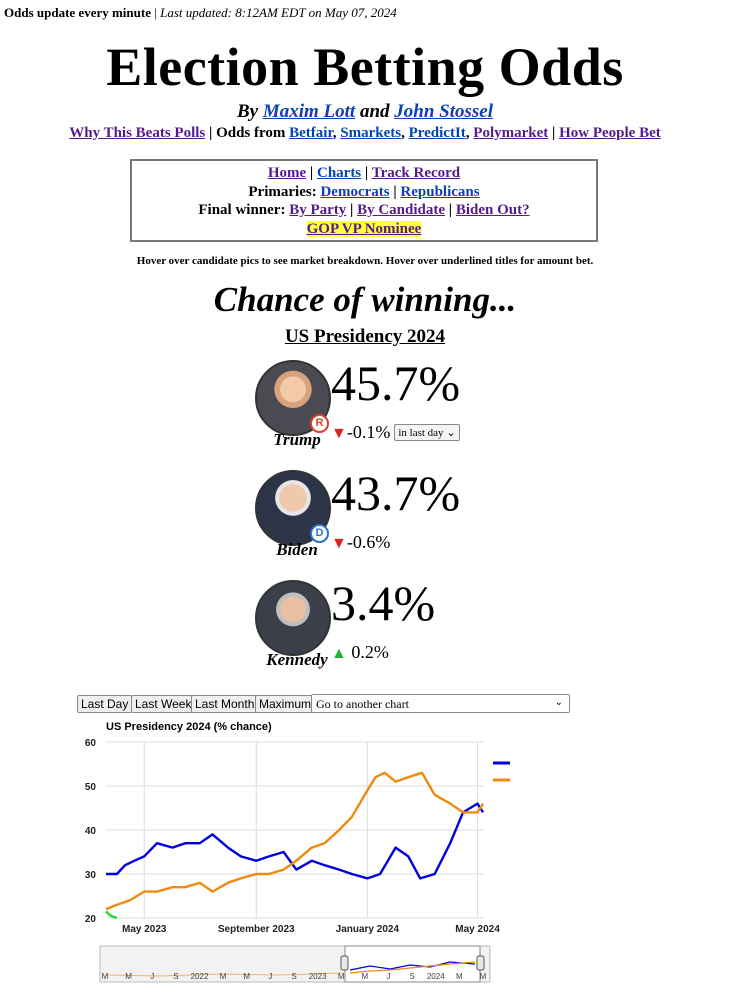 The image size is (730, 995). What do you see at coordinates (91, 787) in the screenshot?
I see `y-tick-label: 50` at bounding box center [91, 787].